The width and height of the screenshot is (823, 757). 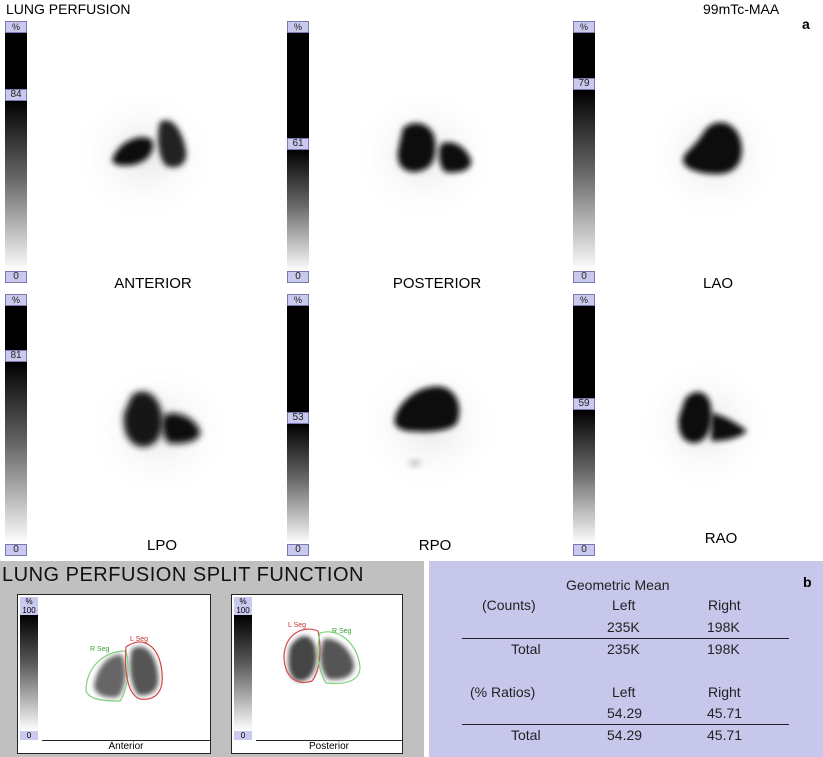 I want to click on counts-left: 235K, so click(x=623, y=627).